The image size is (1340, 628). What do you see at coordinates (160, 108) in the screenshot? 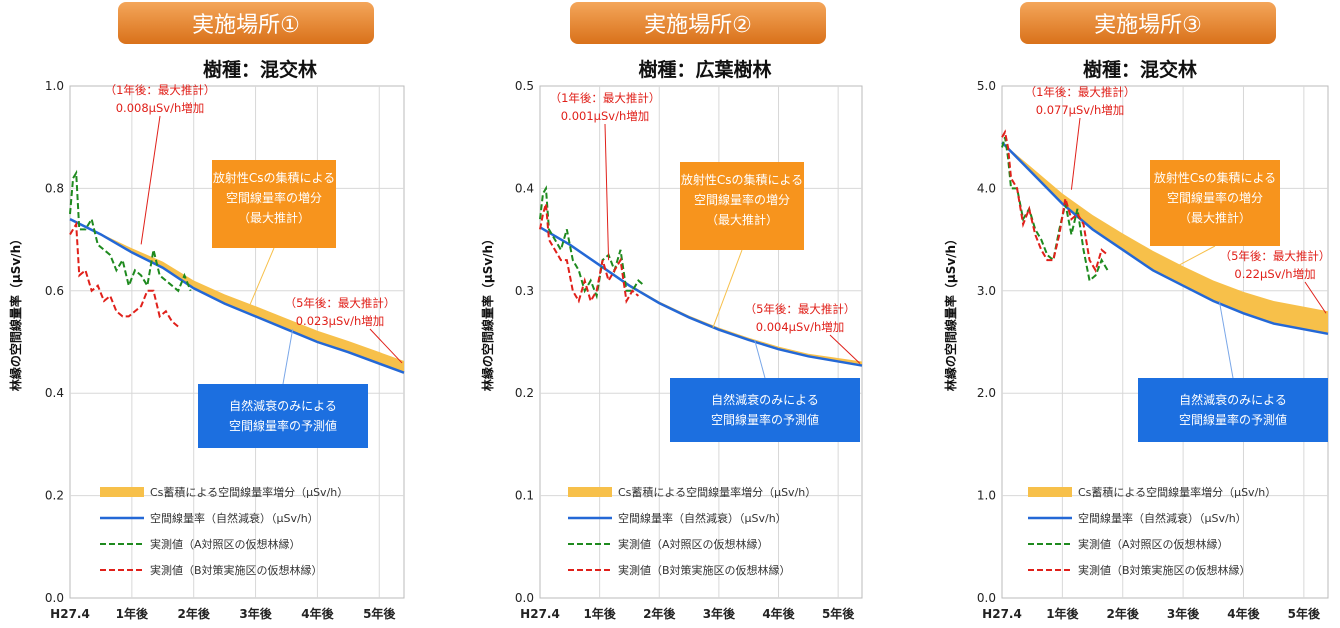
I see `annotation-1yr-value: 0.008μSv/h増加` at bounding box center [160, 108].